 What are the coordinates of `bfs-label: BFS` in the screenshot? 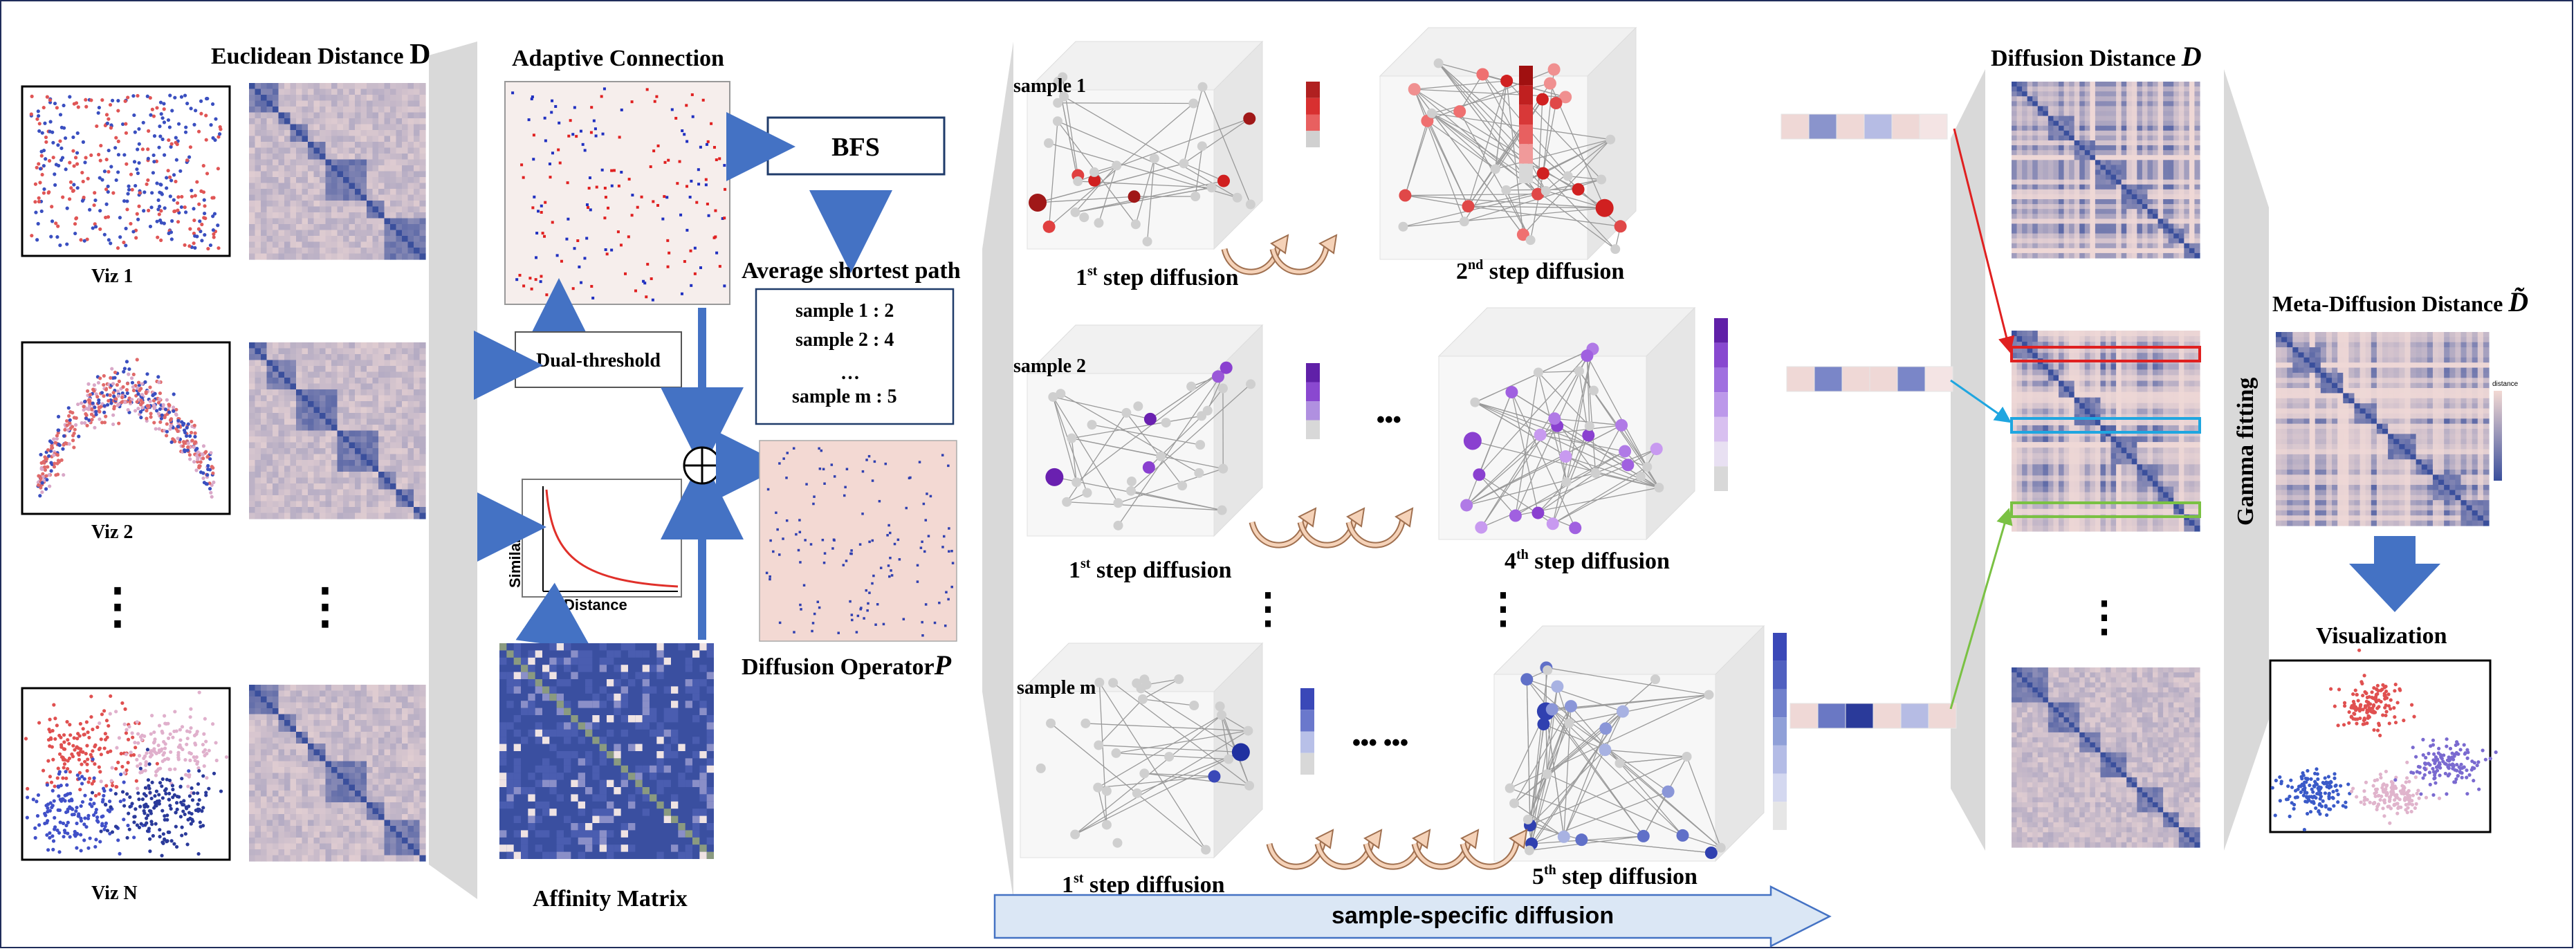 It's located at (855, 147).